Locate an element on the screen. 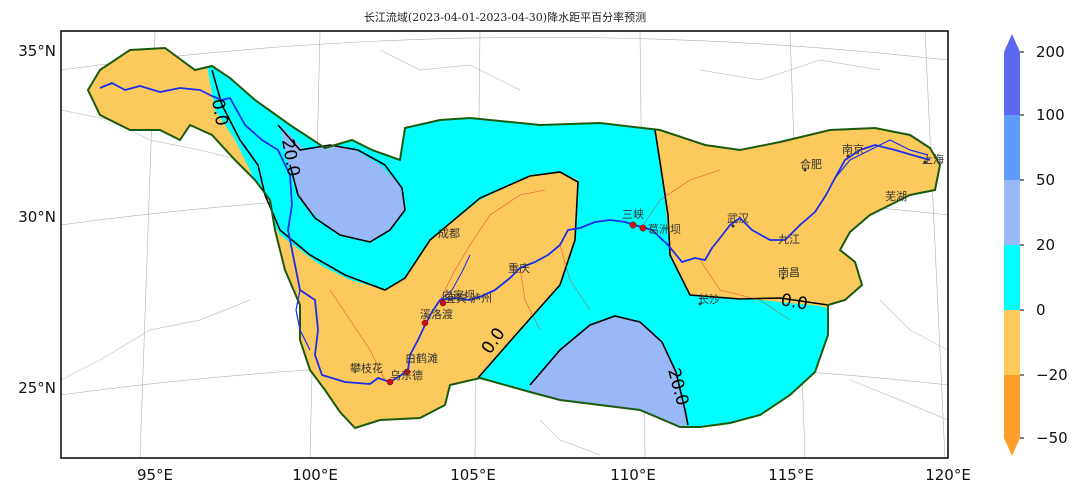 The width and height of the screenshot is (1080, 494). city-hefei: 合肥 is located at coordinates (811, 164).